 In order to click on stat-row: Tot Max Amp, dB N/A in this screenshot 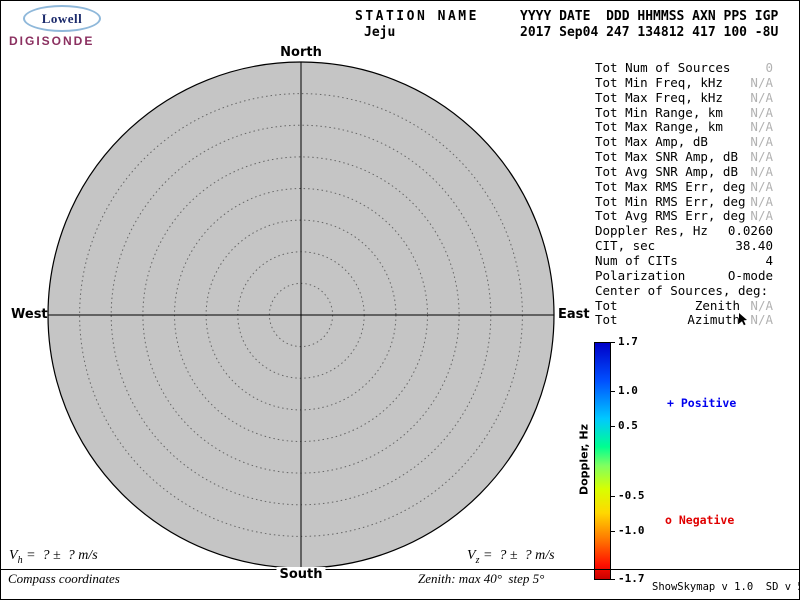, I will do `click(684, 142)`.